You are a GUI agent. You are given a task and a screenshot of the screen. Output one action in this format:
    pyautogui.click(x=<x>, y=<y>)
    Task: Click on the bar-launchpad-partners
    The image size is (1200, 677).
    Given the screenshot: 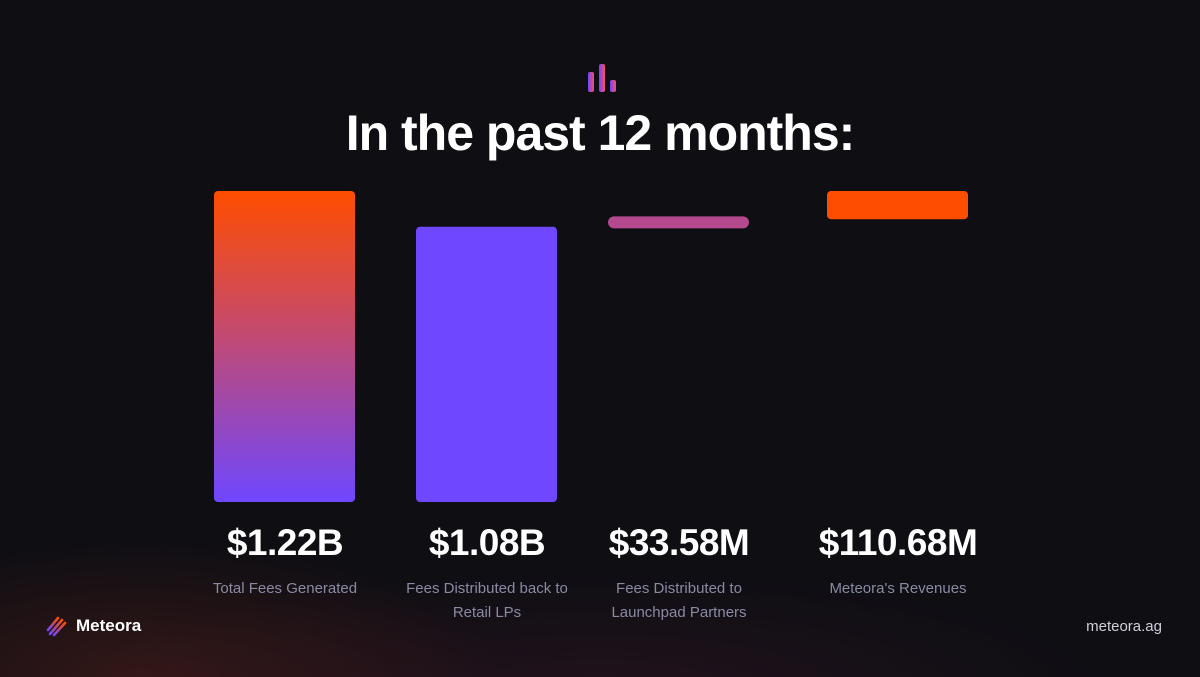 What is the action you would take?
    pyautogui.click(x=678, y=222)
    